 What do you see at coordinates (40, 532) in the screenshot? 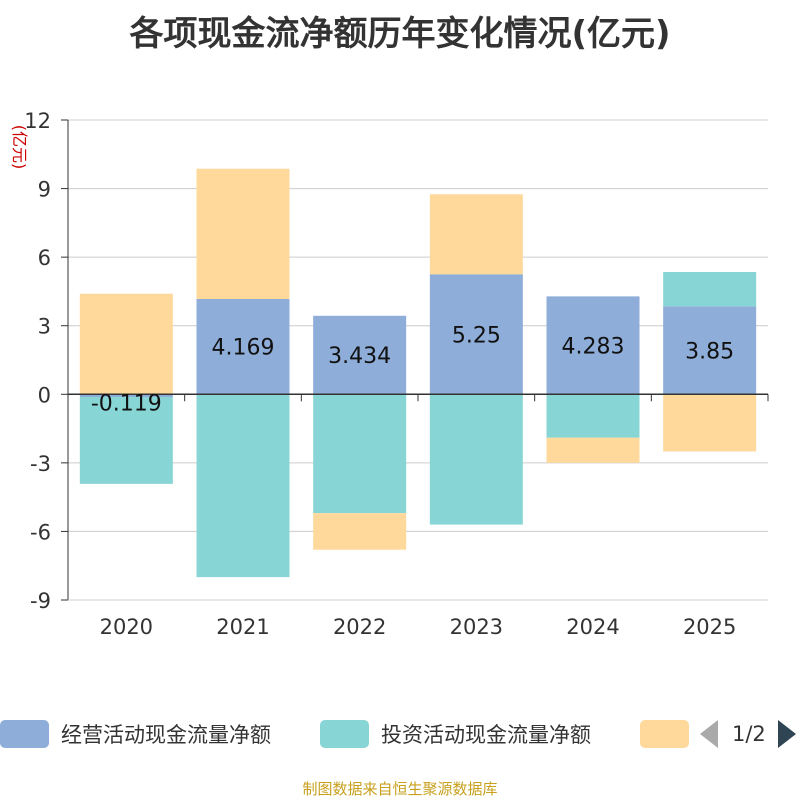
I see `y-tick-label: -6` at bounding box center [40, 532].